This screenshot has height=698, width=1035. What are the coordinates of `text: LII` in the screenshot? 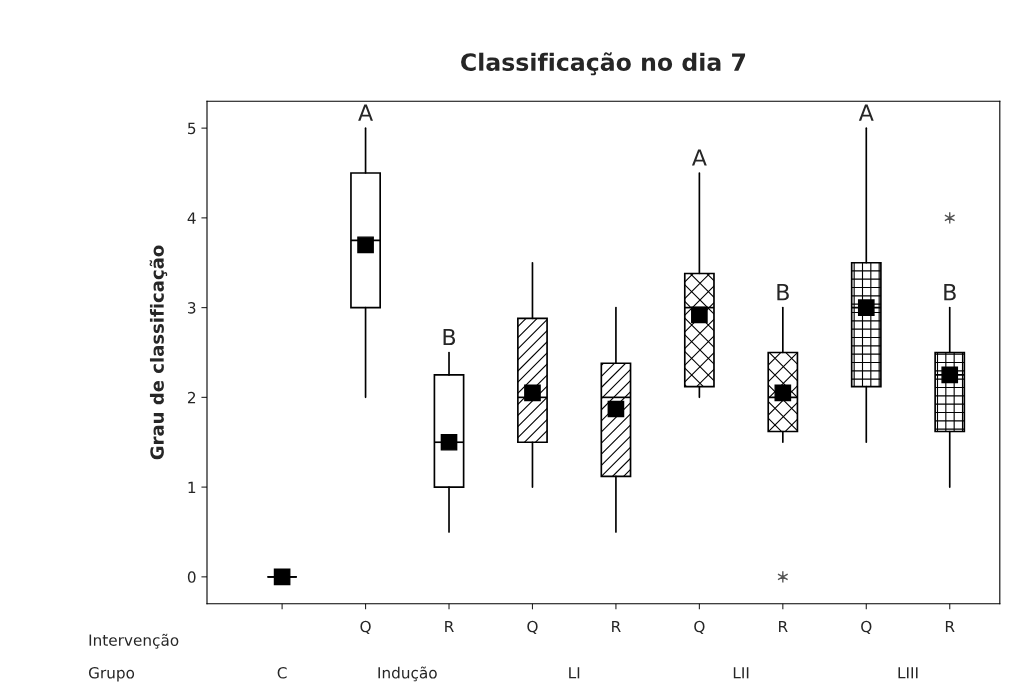 It's located at (741, 673).